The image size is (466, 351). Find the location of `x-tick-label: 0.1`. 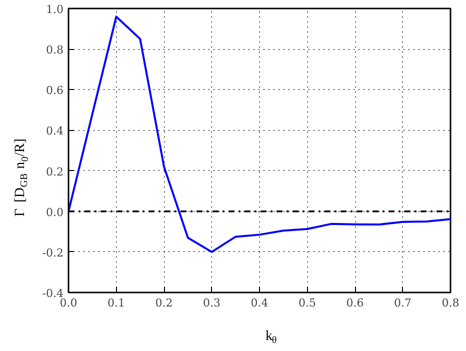

x-tick-label: 0.1 is located at coordinates (117, 303).